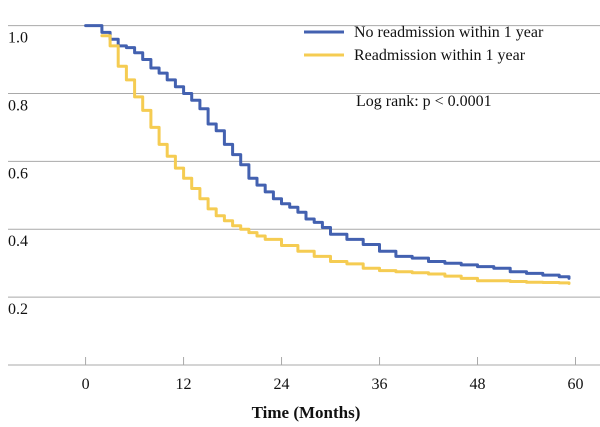 Image resolution: width=600 pixels, height=427 pixels. Describe the element at coordinates (576, 384) in the screenshot. I see `x-tick-label-60: 60` at that location.